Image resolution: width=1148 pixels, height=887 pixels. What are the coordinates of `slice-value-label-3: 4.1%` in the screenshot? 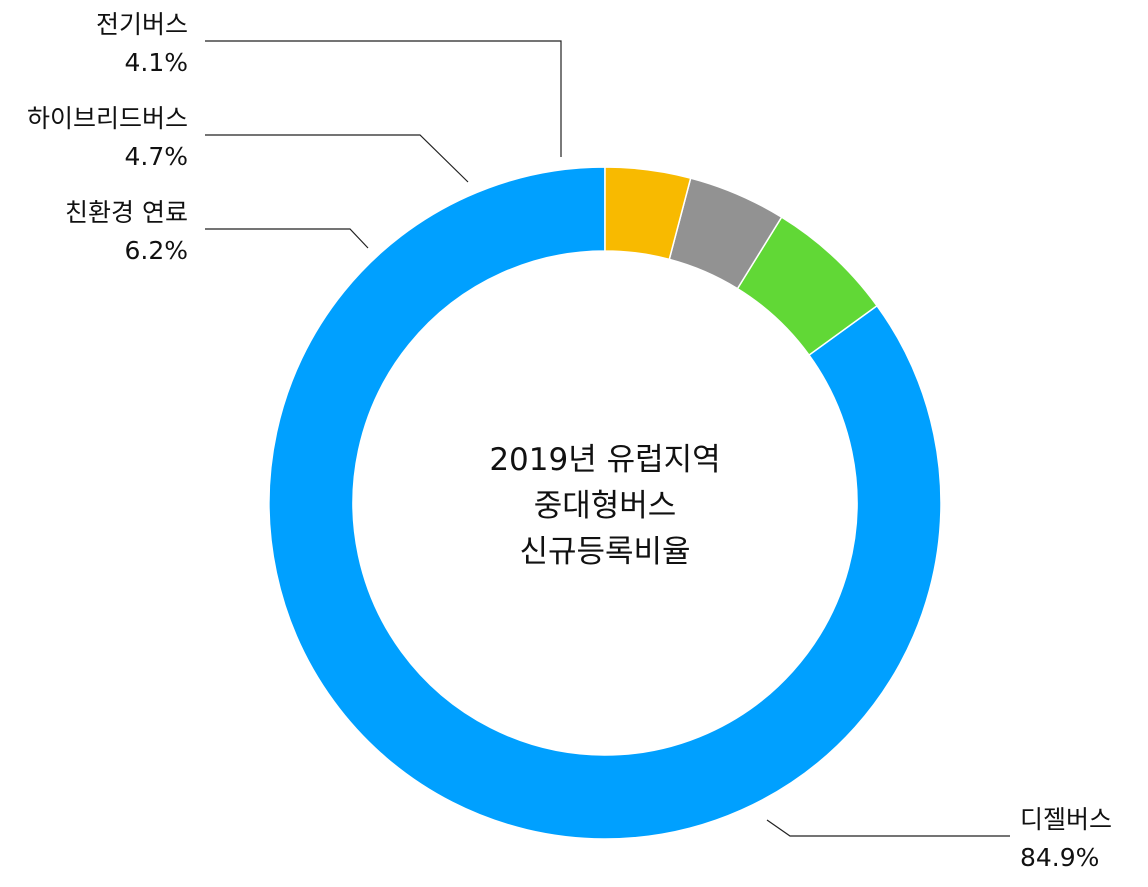 It's located at (156, 62).